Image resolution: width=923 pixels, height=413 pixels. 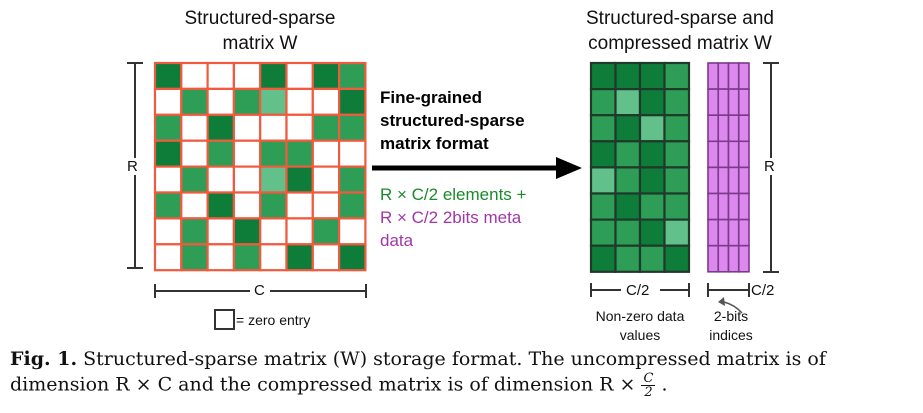 I want to click on meta-line-1: R × C/2 2bits meta, so click(x=451, y=217).